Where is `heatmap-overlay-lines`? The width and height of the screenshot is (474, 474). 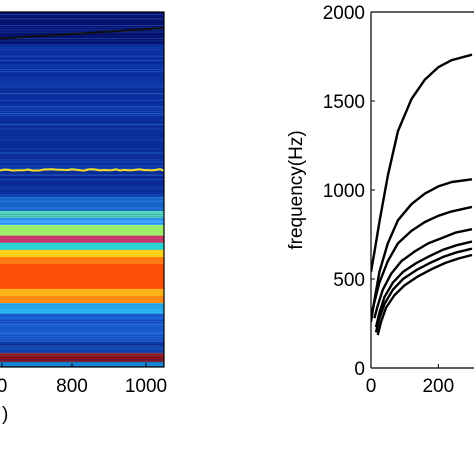 heatmap-overlay-lines is located at coordinates (82, 99).